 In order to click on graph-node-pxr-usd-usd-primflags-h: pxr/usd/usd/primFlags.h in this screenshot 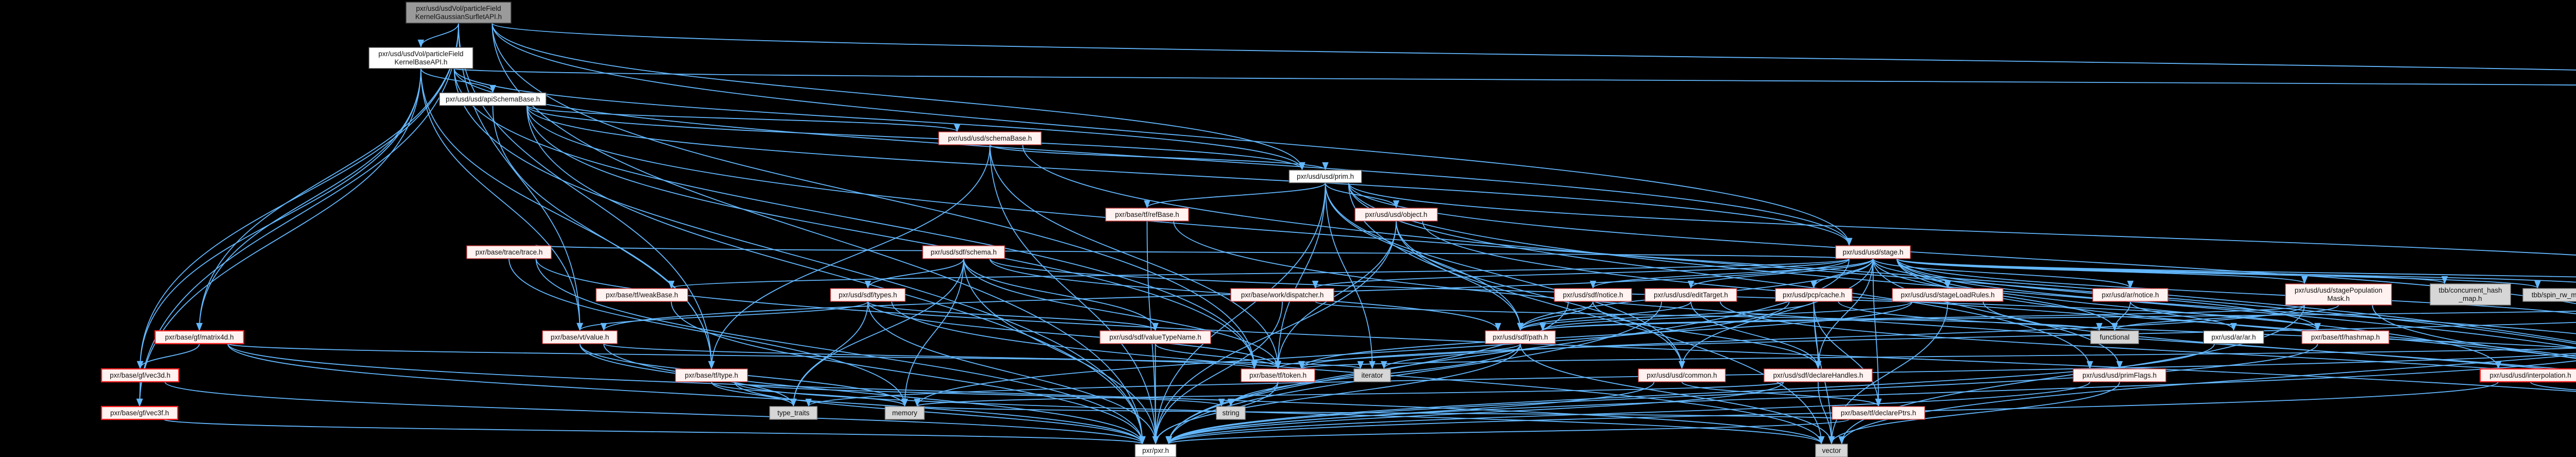, I will do `click(2119, 375)`.